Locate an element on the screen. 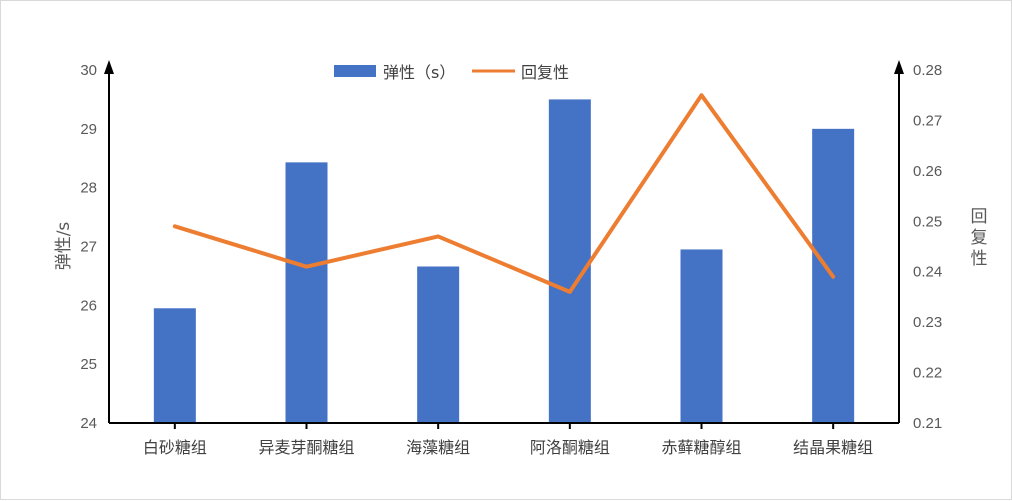 This screenshot has width=1012, height=501. category-label: 阿洛酮糖组 is located at coordinates (570, 447).